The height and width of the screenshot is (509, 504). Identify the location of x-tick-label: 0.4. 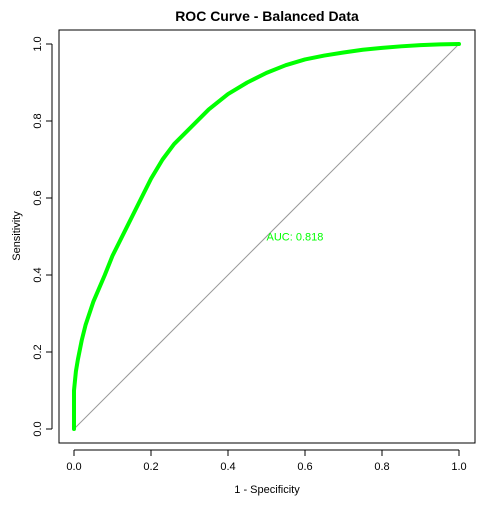
(227, 467).